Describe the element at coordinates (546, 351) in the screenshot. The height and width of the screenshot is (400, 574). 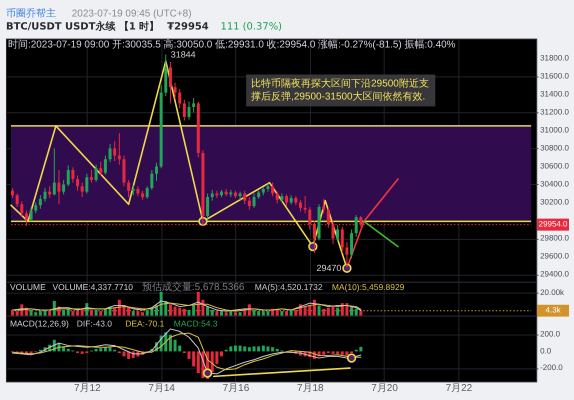
I see `y-tick-label: 0.0` at that location.